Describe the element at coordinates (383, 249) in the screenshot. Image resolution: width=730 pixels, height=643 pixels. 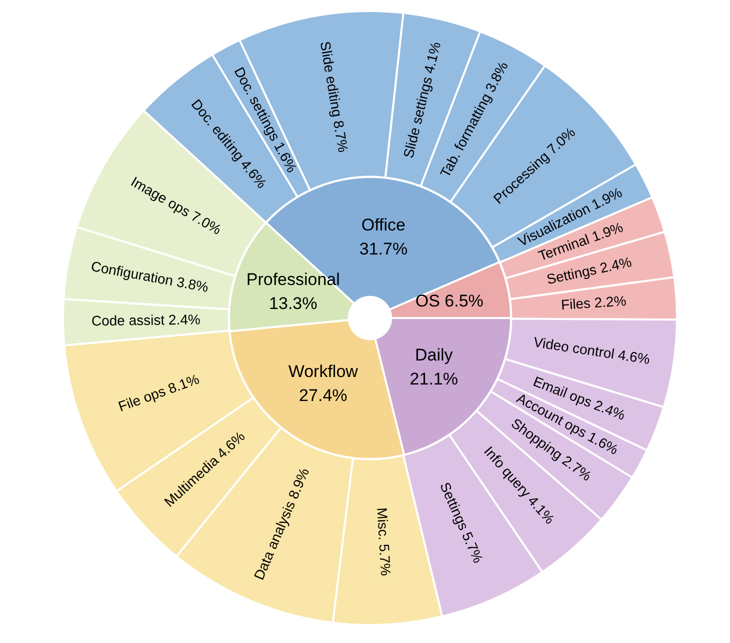
I see `data-label: 31.7%` at that location.